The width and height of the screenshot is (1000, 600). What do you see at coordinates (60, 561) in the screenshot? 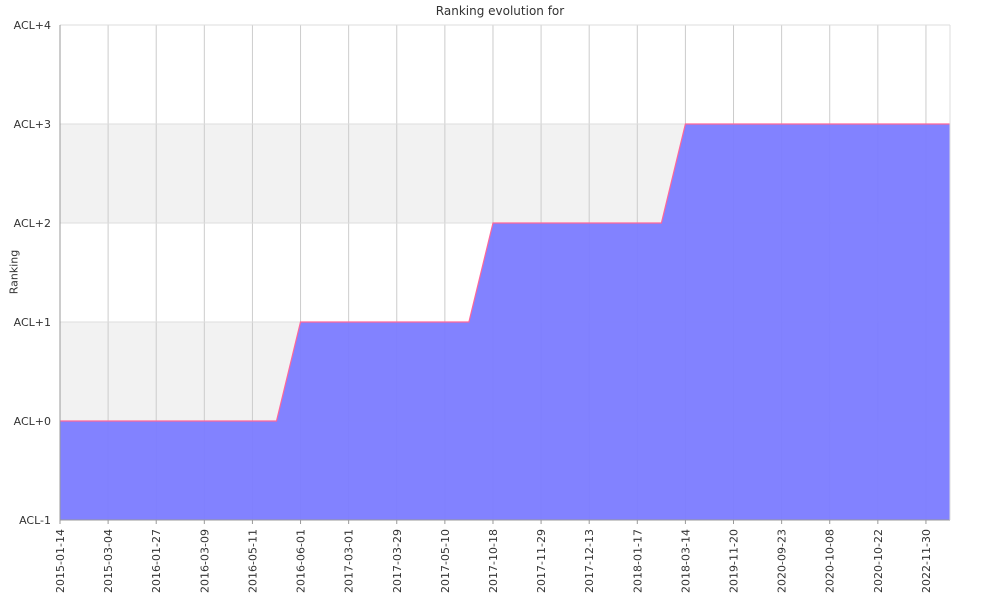
I see `x-tick-label: 2015-01-14` at bounding box center [60, 561].